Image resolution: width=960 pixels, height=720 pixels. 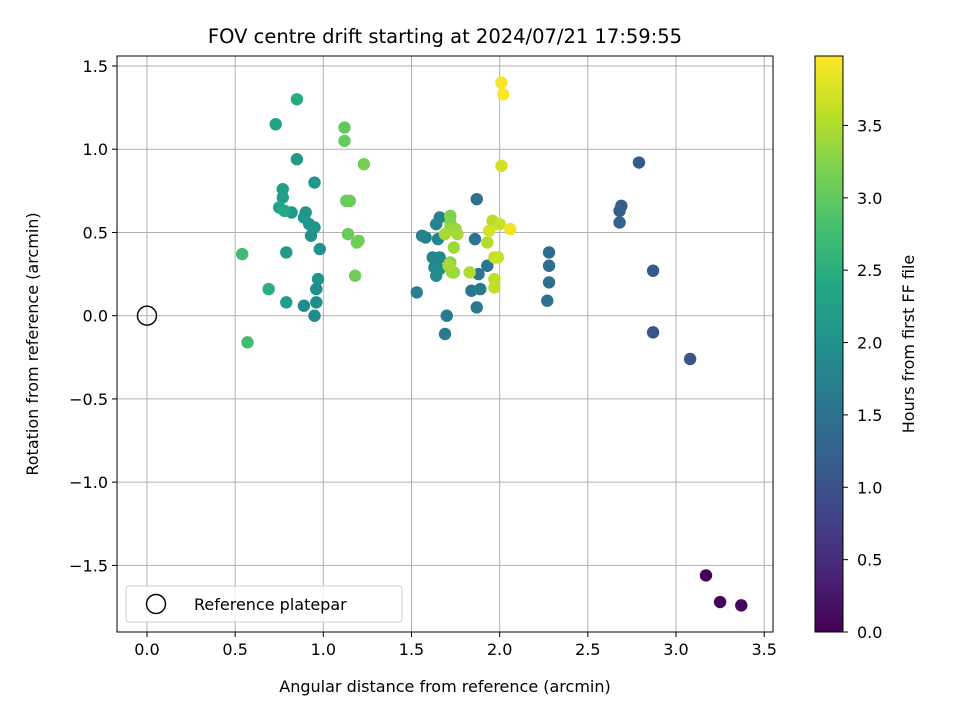 What do you see at coordinates (587, 649) in the screenshot?
I see `x-tick-label: 2.5` at bounding box center [587, 649].